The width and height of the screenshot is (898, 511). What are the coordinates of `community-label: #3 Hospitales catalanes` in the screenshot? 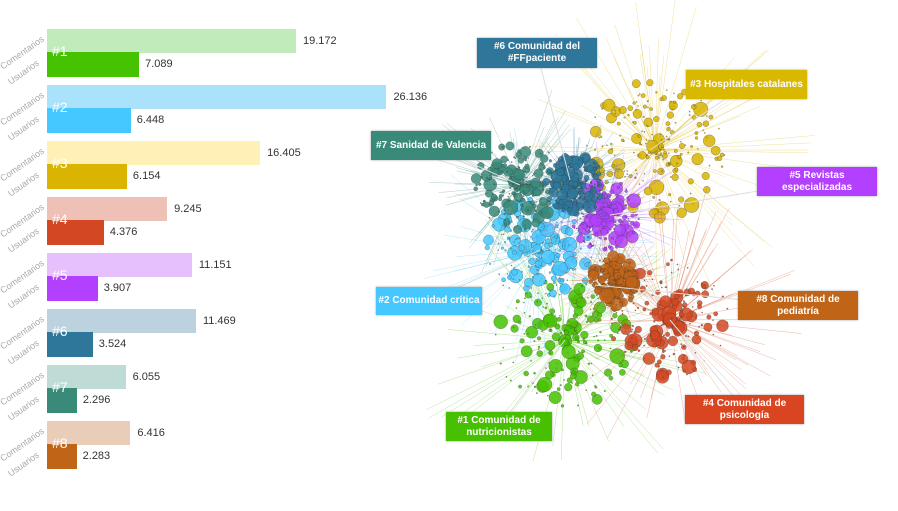 It's located at (746, 84).